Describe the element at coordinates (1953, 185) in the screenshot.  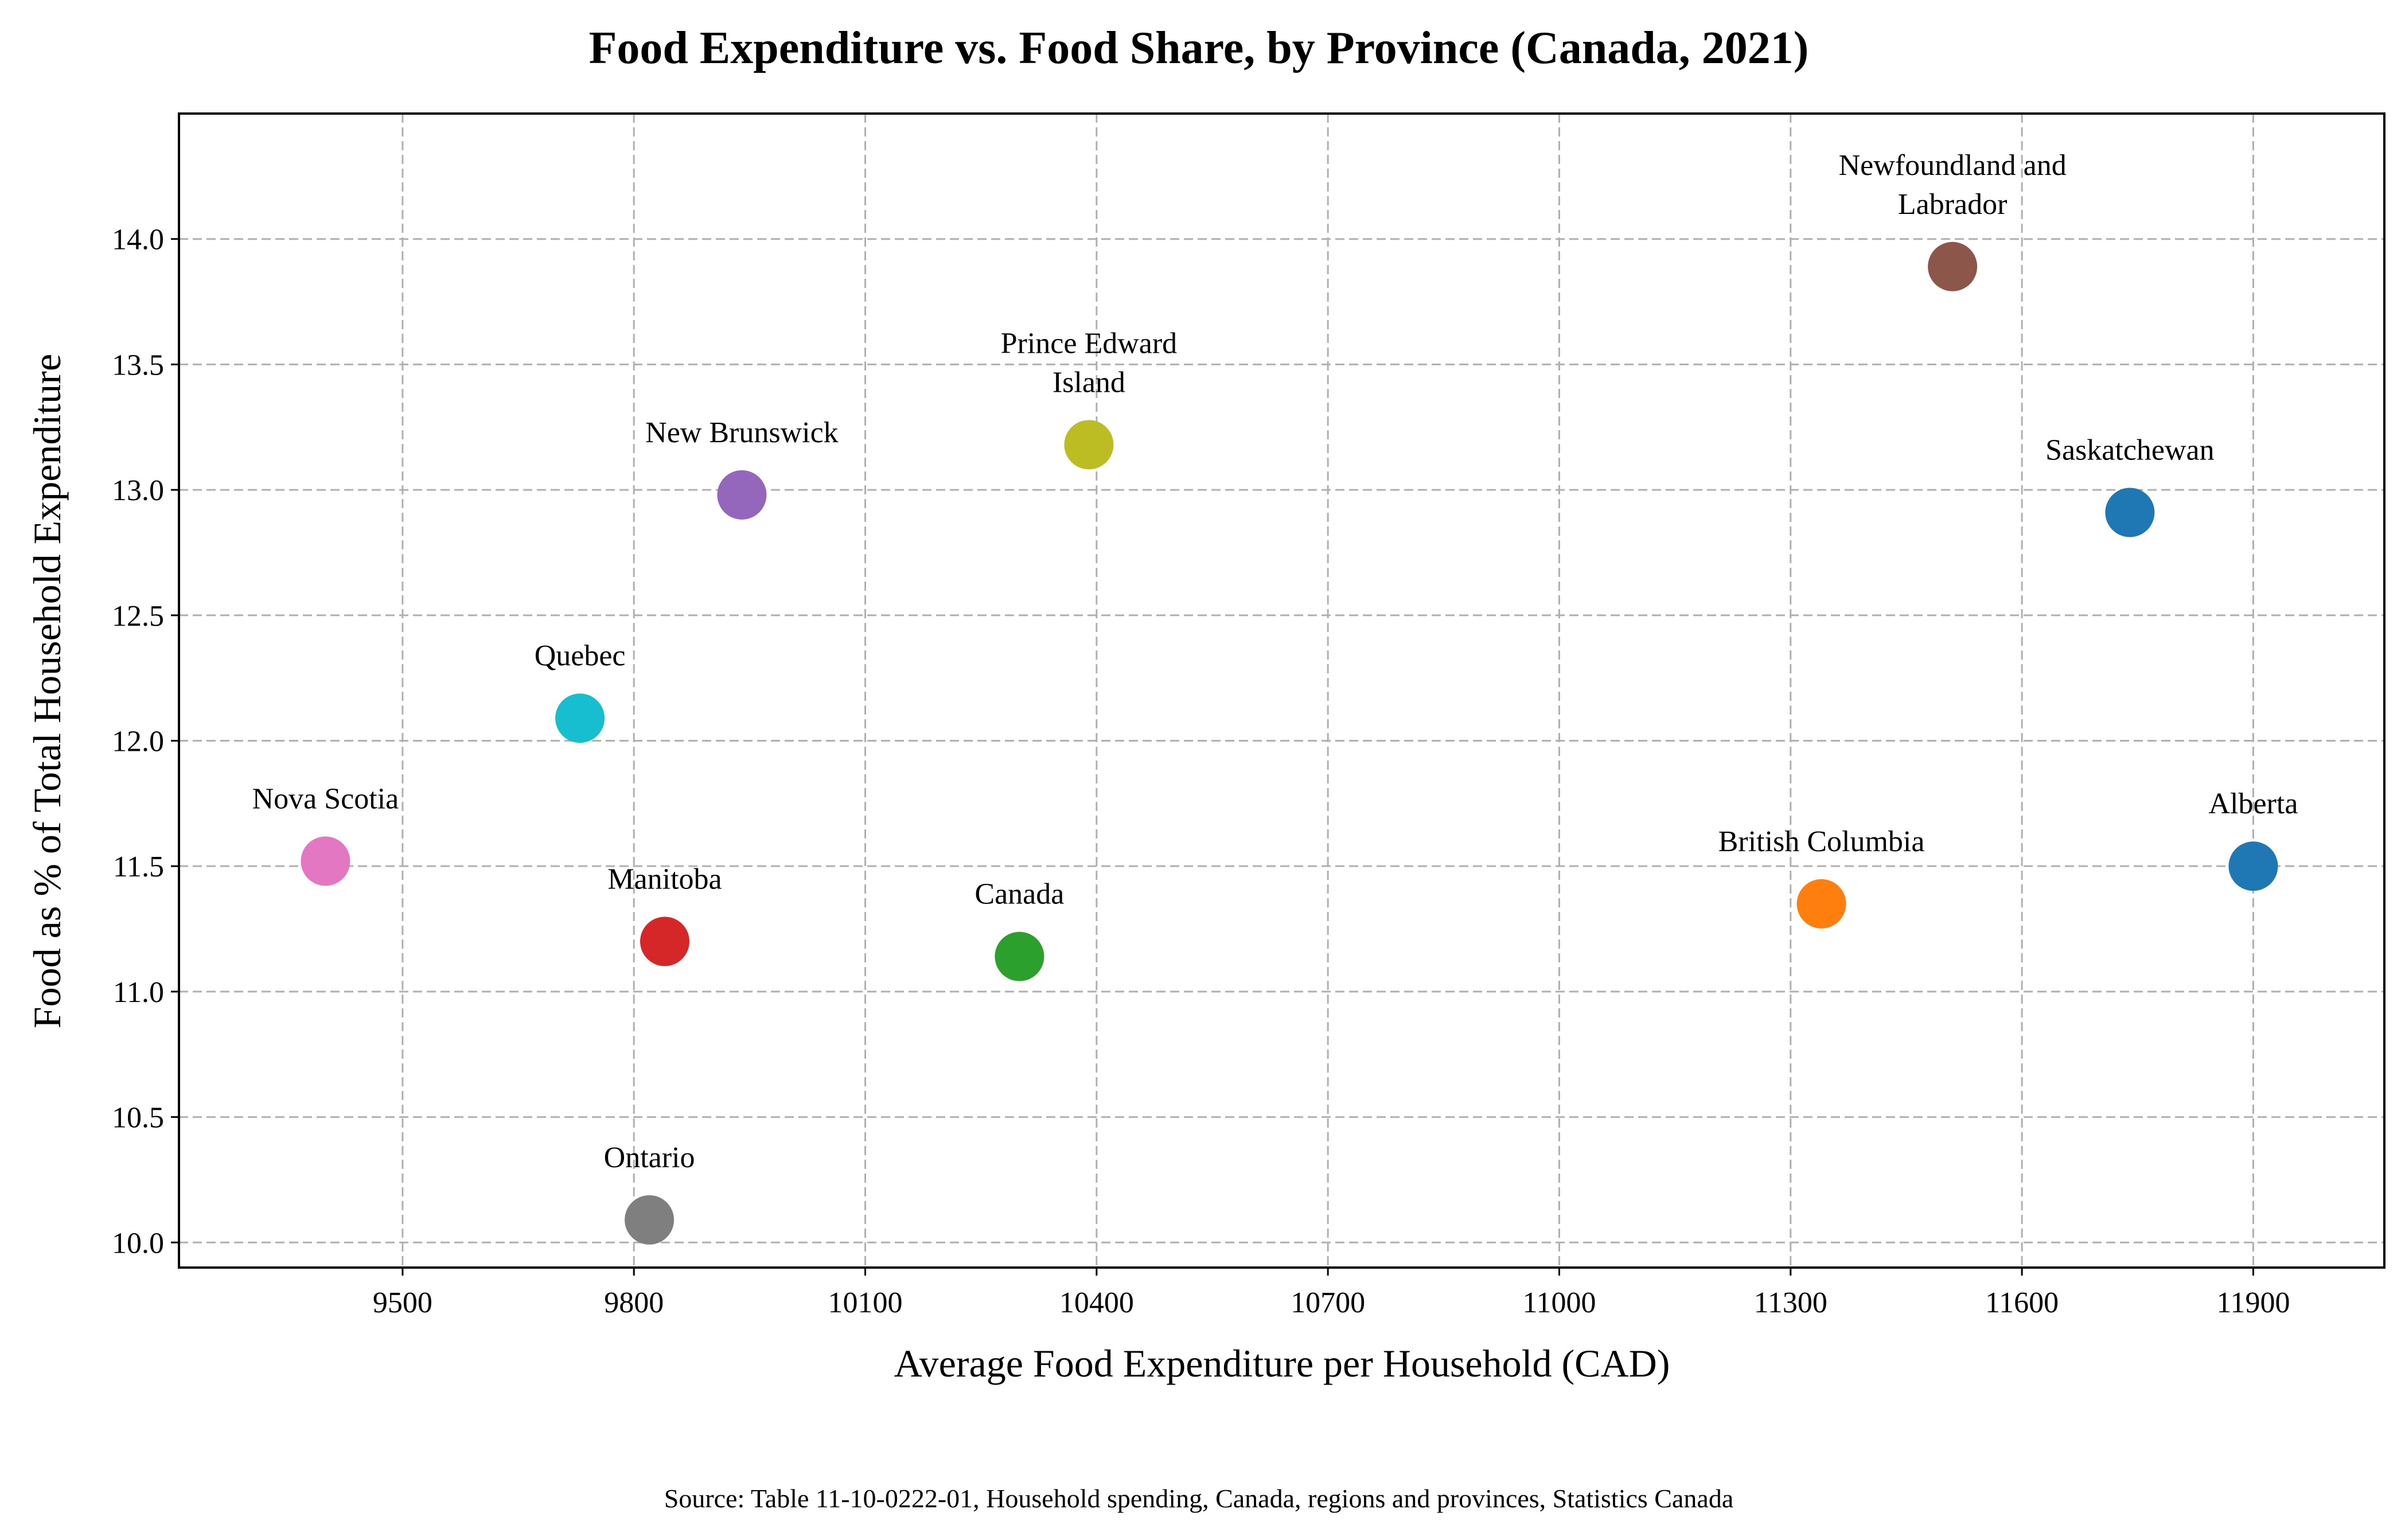
I see `point-label: Newfoundland and Labrador` at that location.